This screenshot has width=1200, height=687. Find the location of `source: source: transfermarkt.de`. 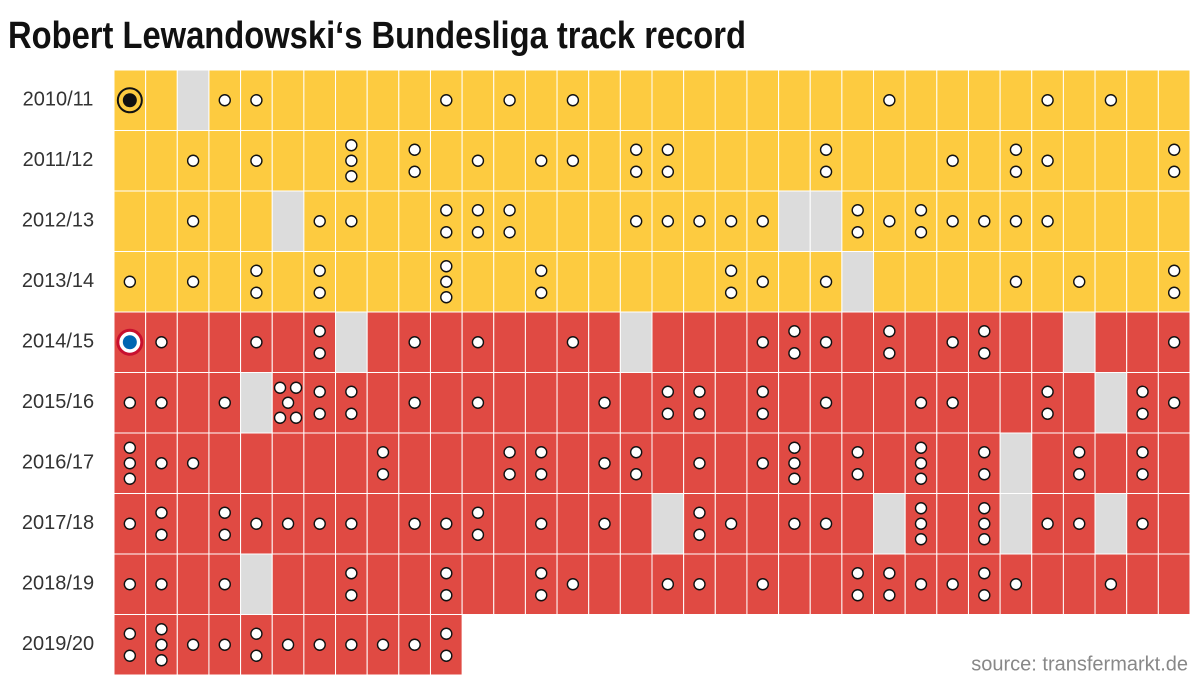

source: source: transfermarkt.de is located at coordinates (1079, 664).